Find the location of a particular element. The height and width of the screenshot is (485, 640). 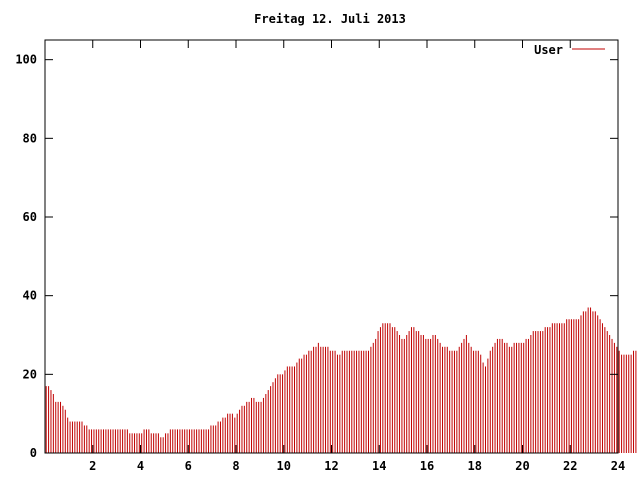

x-tick-label: 14 is located at coordinates (379, 466).